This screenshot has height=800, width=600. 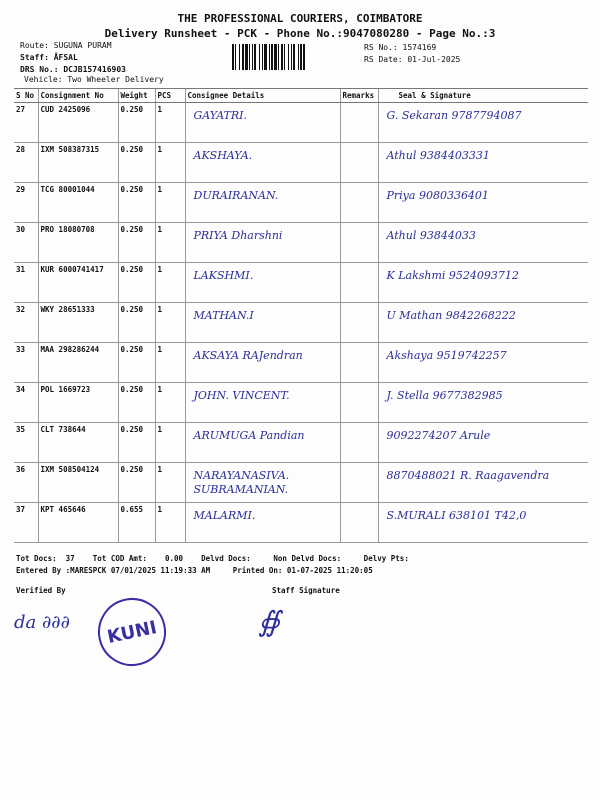 I want to click on cell-consignment-no-text: PRO 18080708, so click(x=67, y=229).